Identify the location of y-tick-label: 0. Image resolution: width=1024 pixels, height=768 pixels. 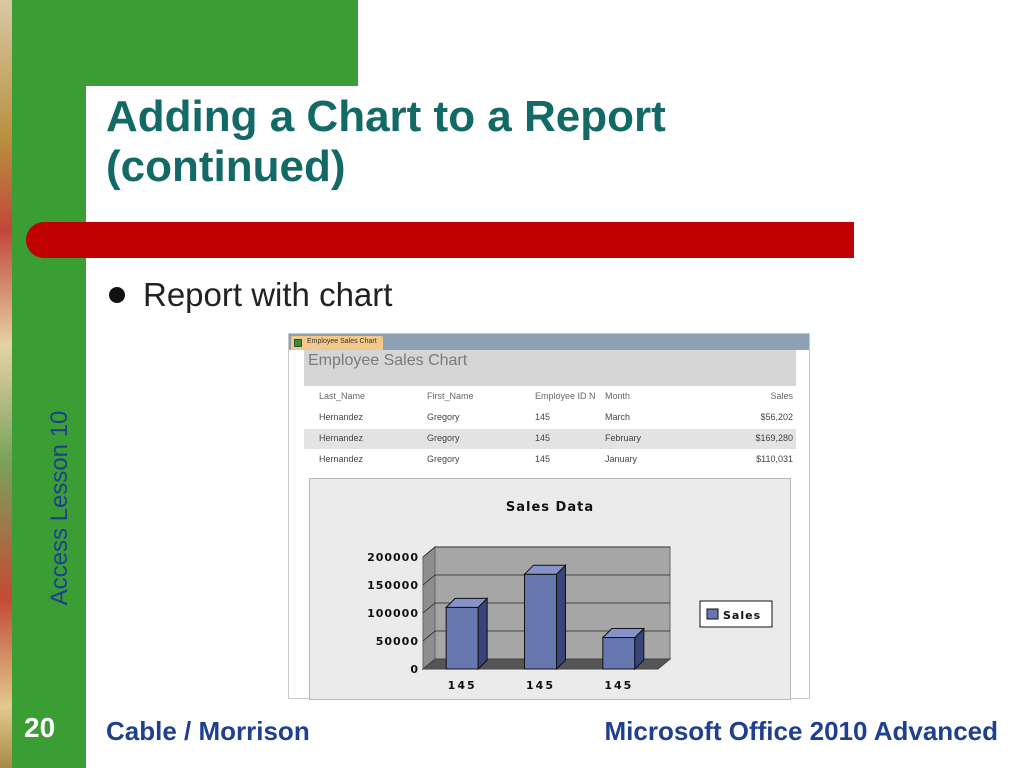
(414, 669).